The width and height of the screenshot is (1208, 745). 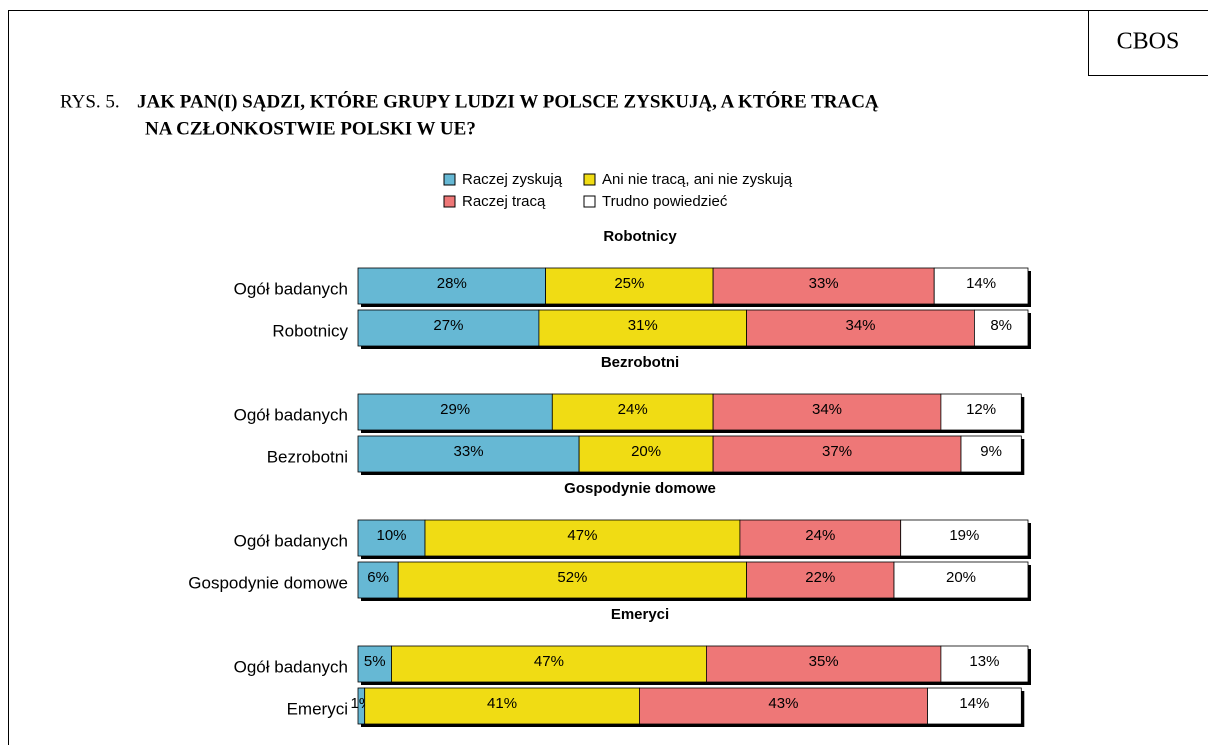 I want to click on legend-label: Raczej tracą, so click(x=504, y=201).